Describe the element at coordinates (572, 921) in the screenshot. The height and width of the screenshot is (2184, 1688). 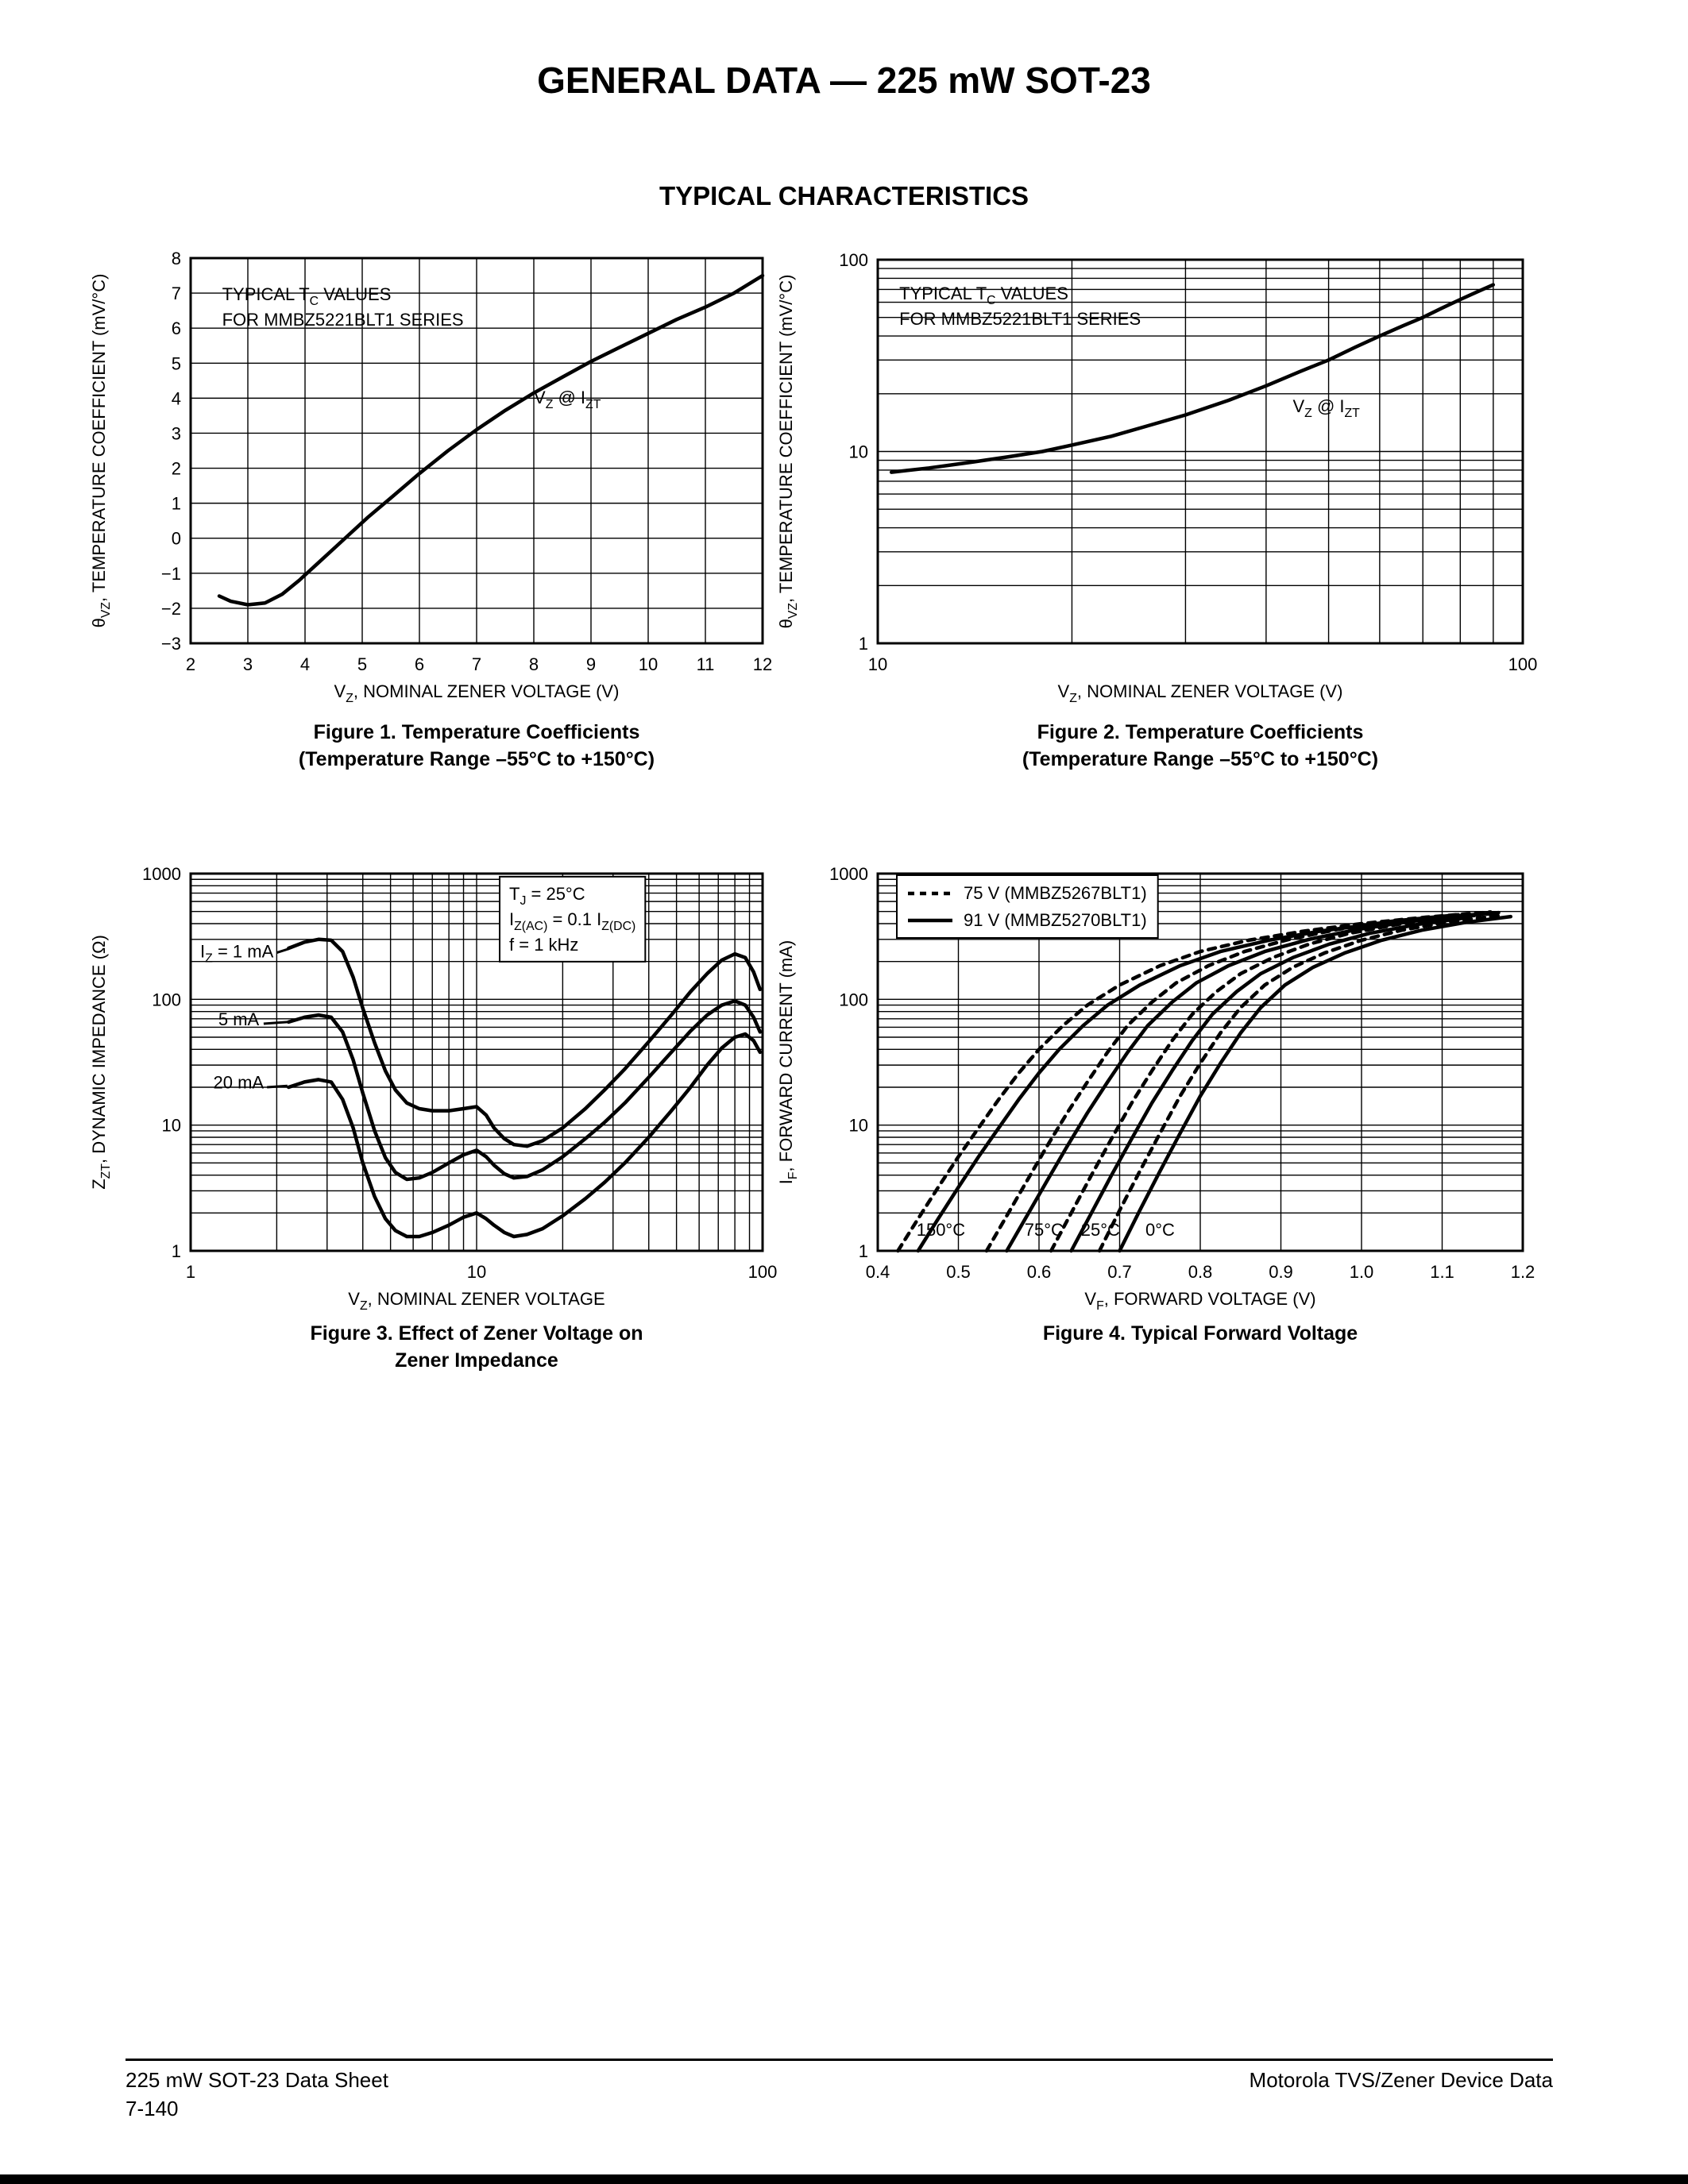
I see `svg-text: IZ(AC) = 0.1 IZ(DC)` at that location.